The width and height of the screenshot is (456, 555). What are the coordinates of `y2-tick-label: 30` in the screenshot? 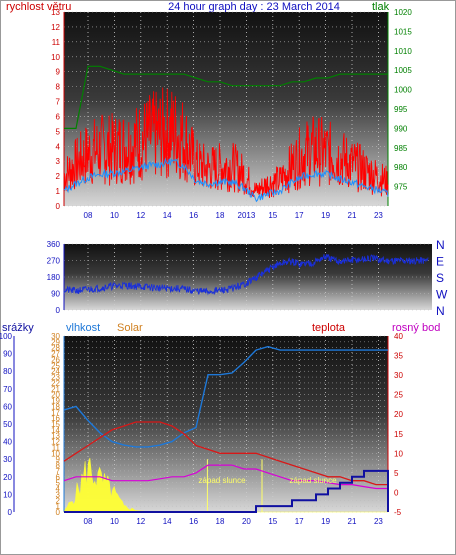 It's located at (398, 375).